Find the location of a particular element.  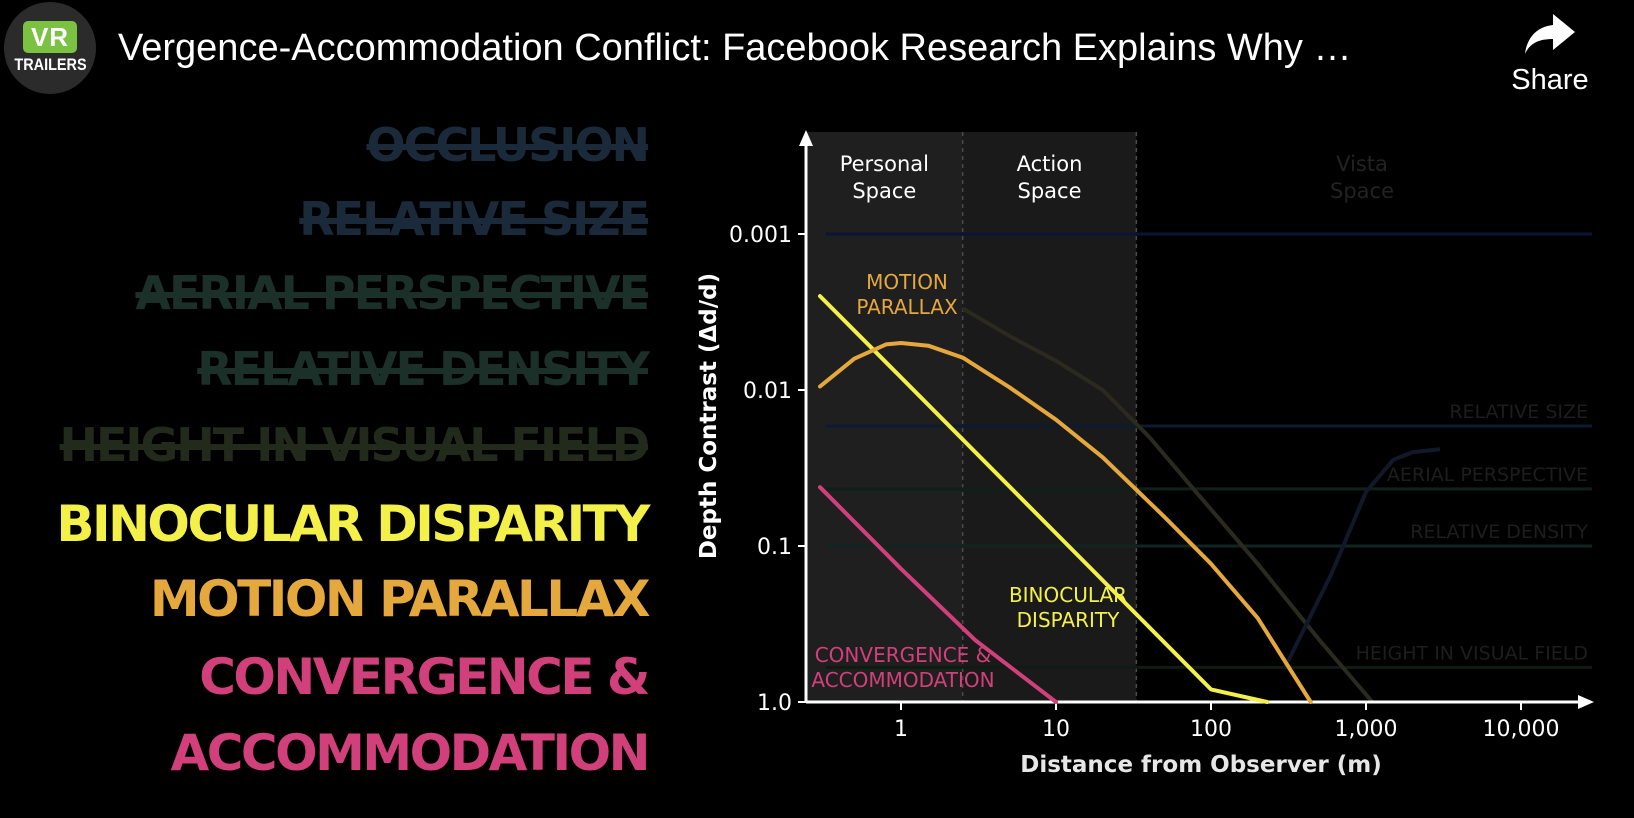

share-icon is located at coordinates (1550, 34).